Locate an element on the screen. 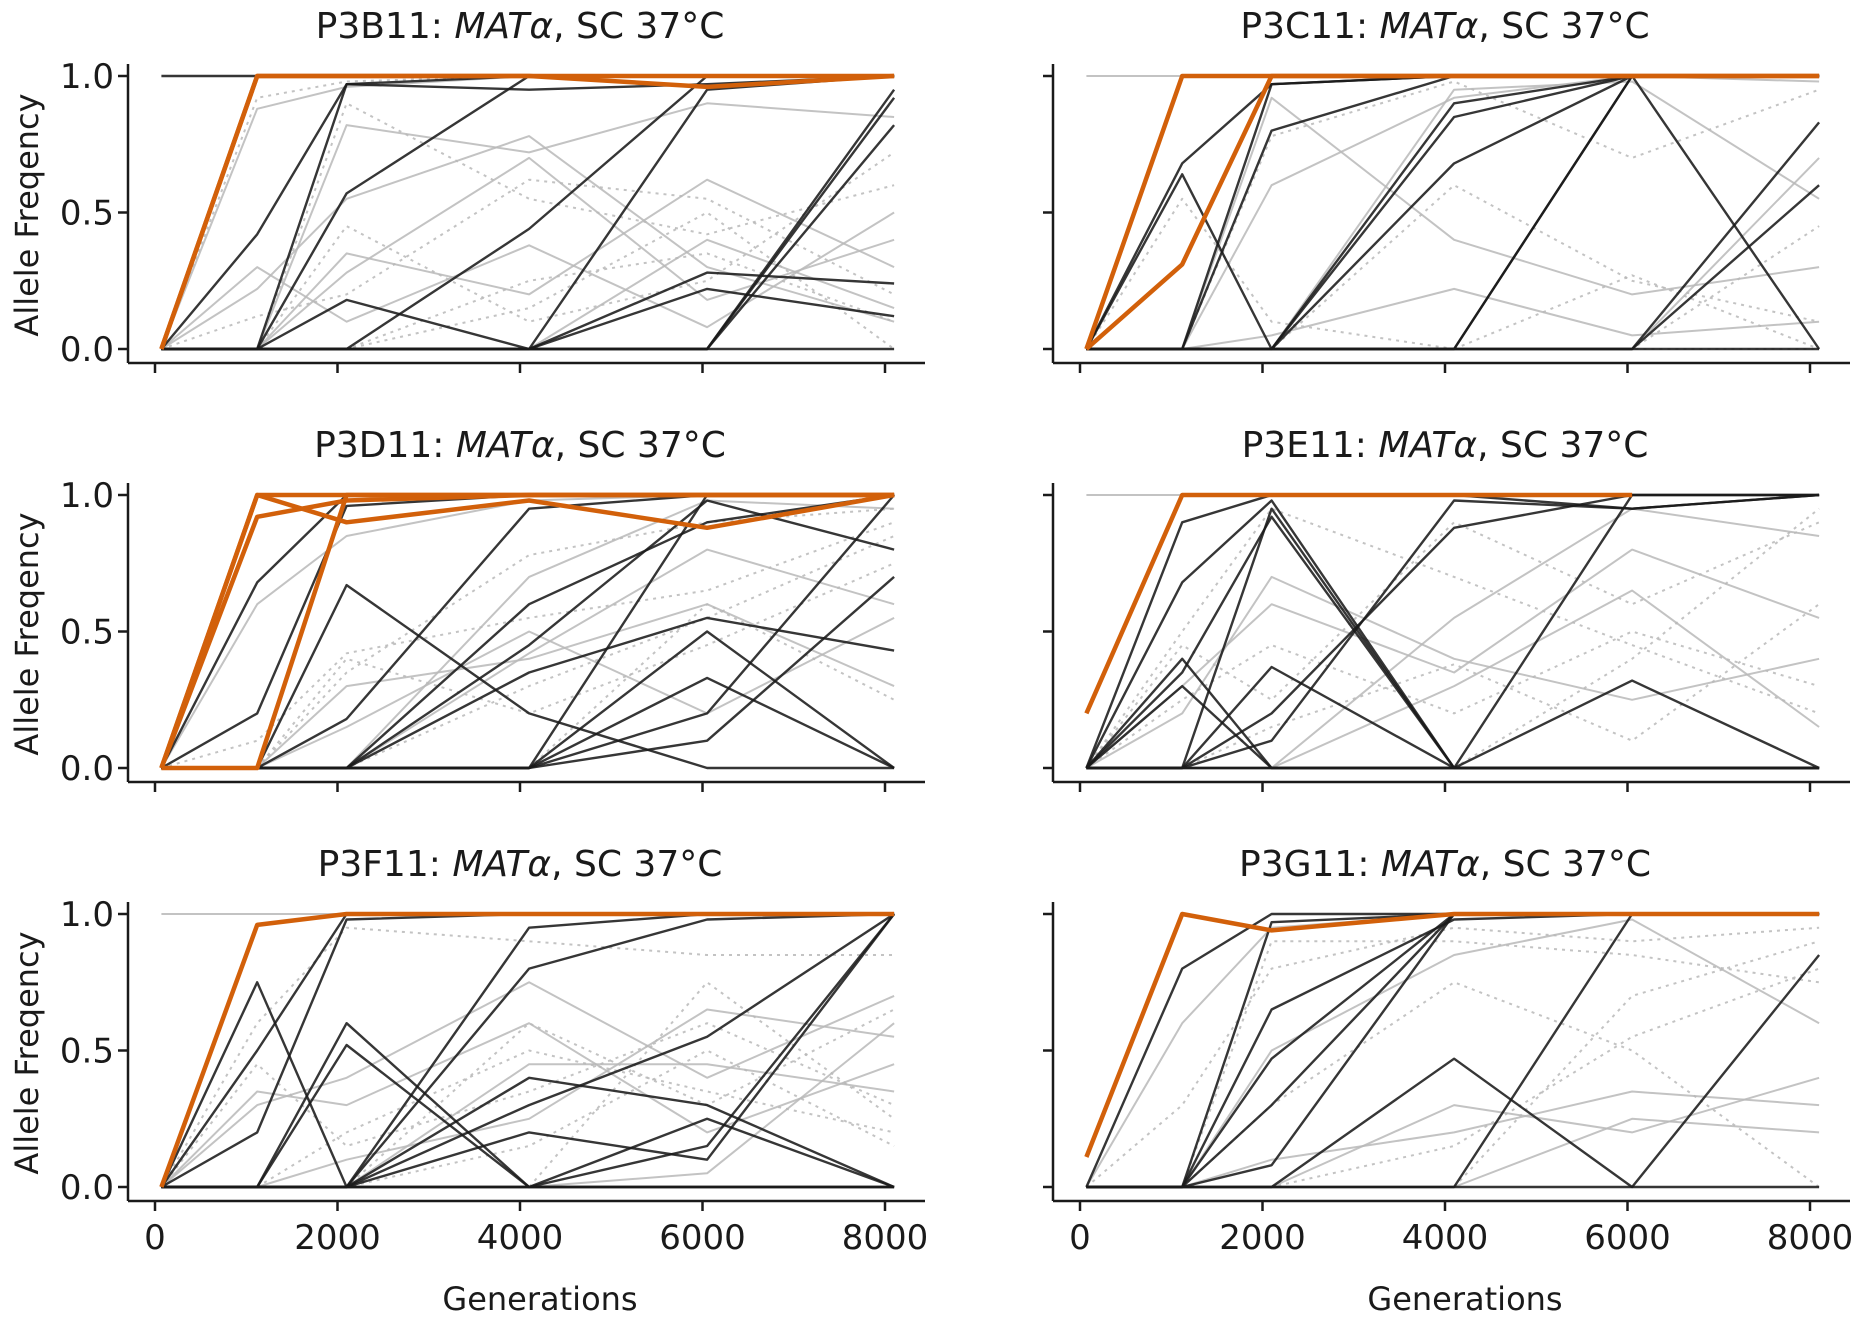 The image size is (1859, 1318). panel-title: P3B11: MATα, SC 37°C is located at coordinates (520, 26).